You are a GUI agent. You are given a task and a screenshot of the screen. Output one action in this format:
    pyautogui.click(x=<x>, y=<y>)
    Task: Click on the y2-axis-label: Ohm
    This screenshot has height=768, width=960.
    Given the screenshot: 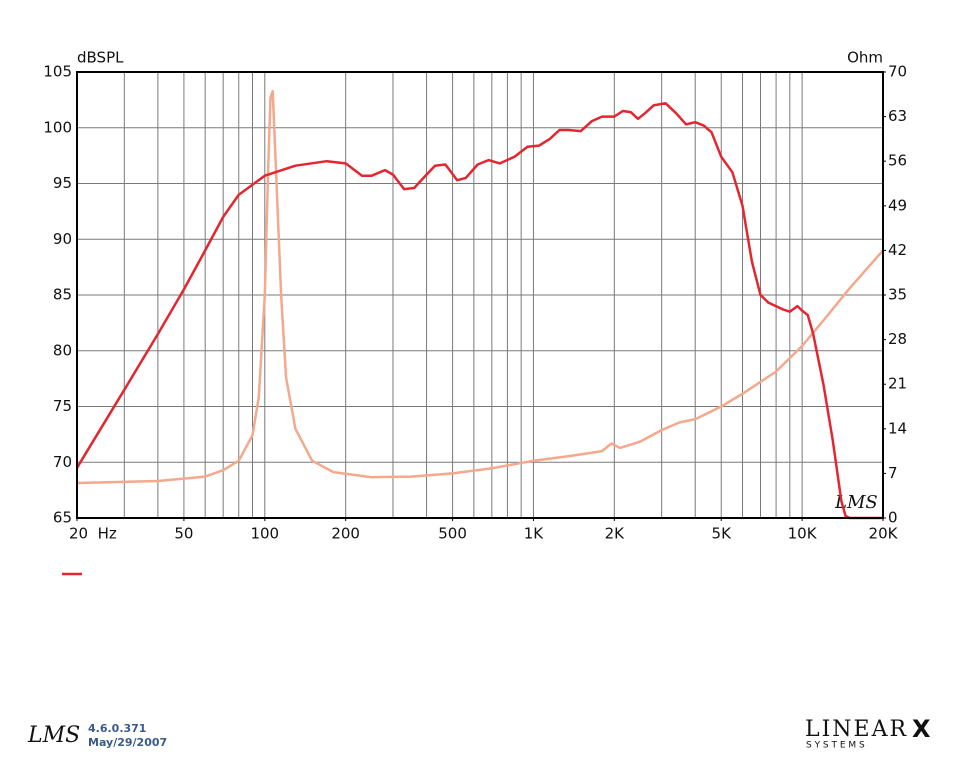 What is the action you would take?
    pyautogui.click(x=865, y=58)
    